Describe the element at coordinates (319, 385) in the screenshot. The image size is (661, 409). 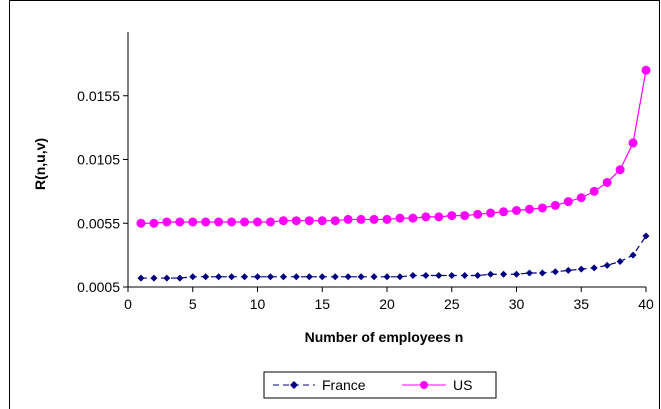
I see `legend-item-france: France` at that location.